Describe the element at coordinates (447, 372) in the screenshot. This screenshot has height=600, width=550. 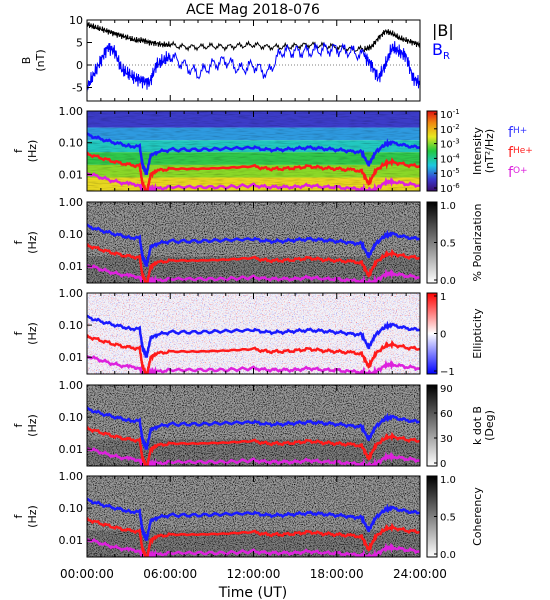
I see `colorbar-tick-label: −1` at that location.